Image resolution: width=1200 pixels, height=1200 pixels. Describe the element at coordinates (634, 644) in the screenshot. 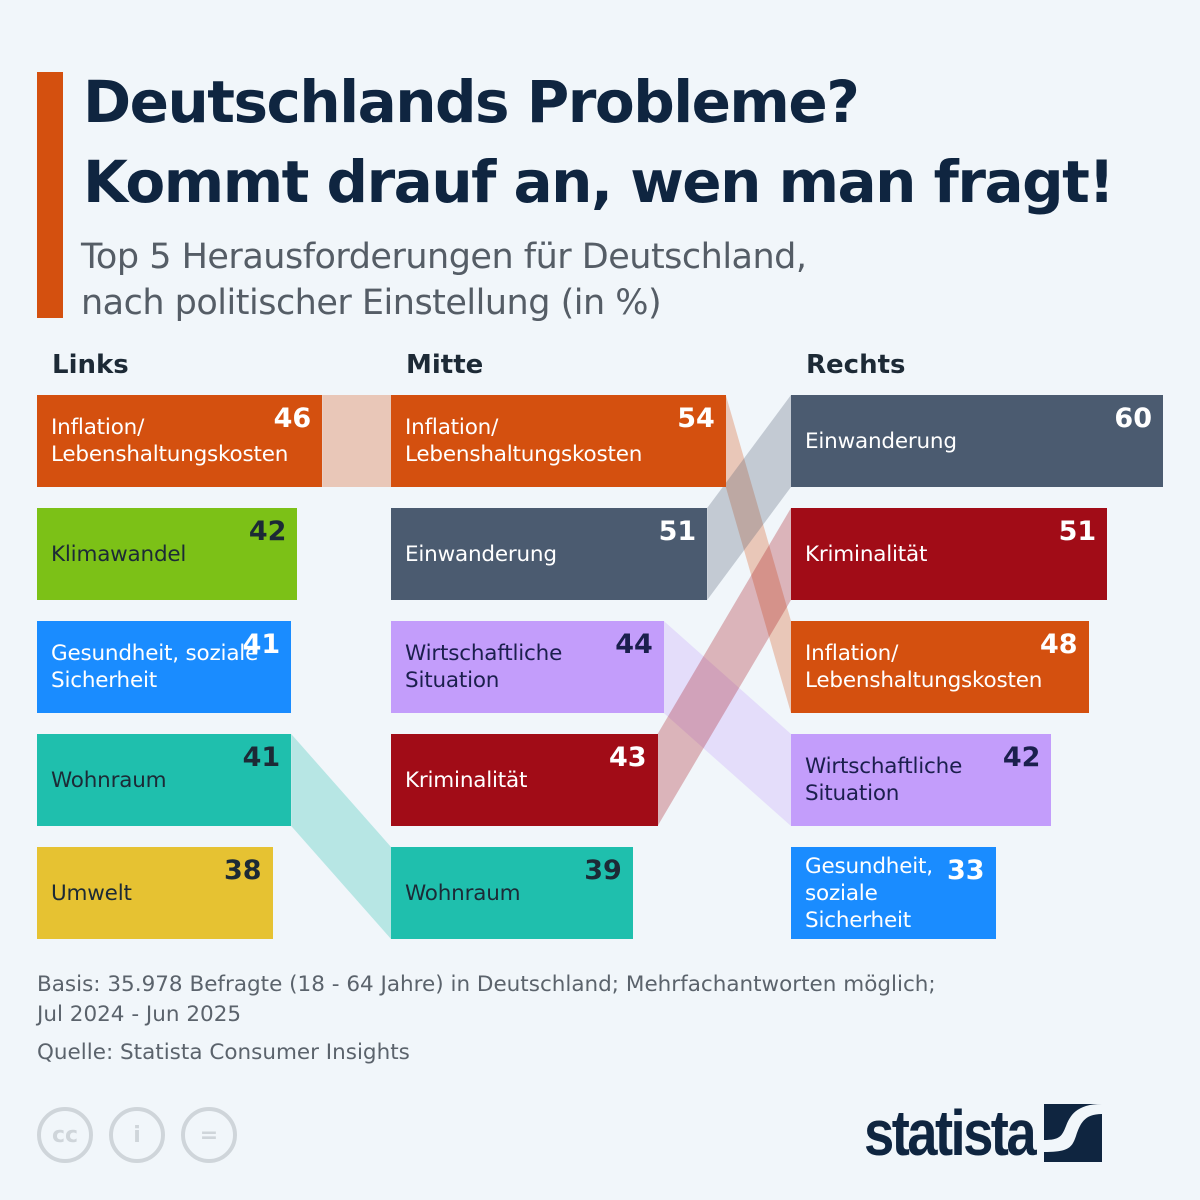

I see `data-label: 44` at that location.